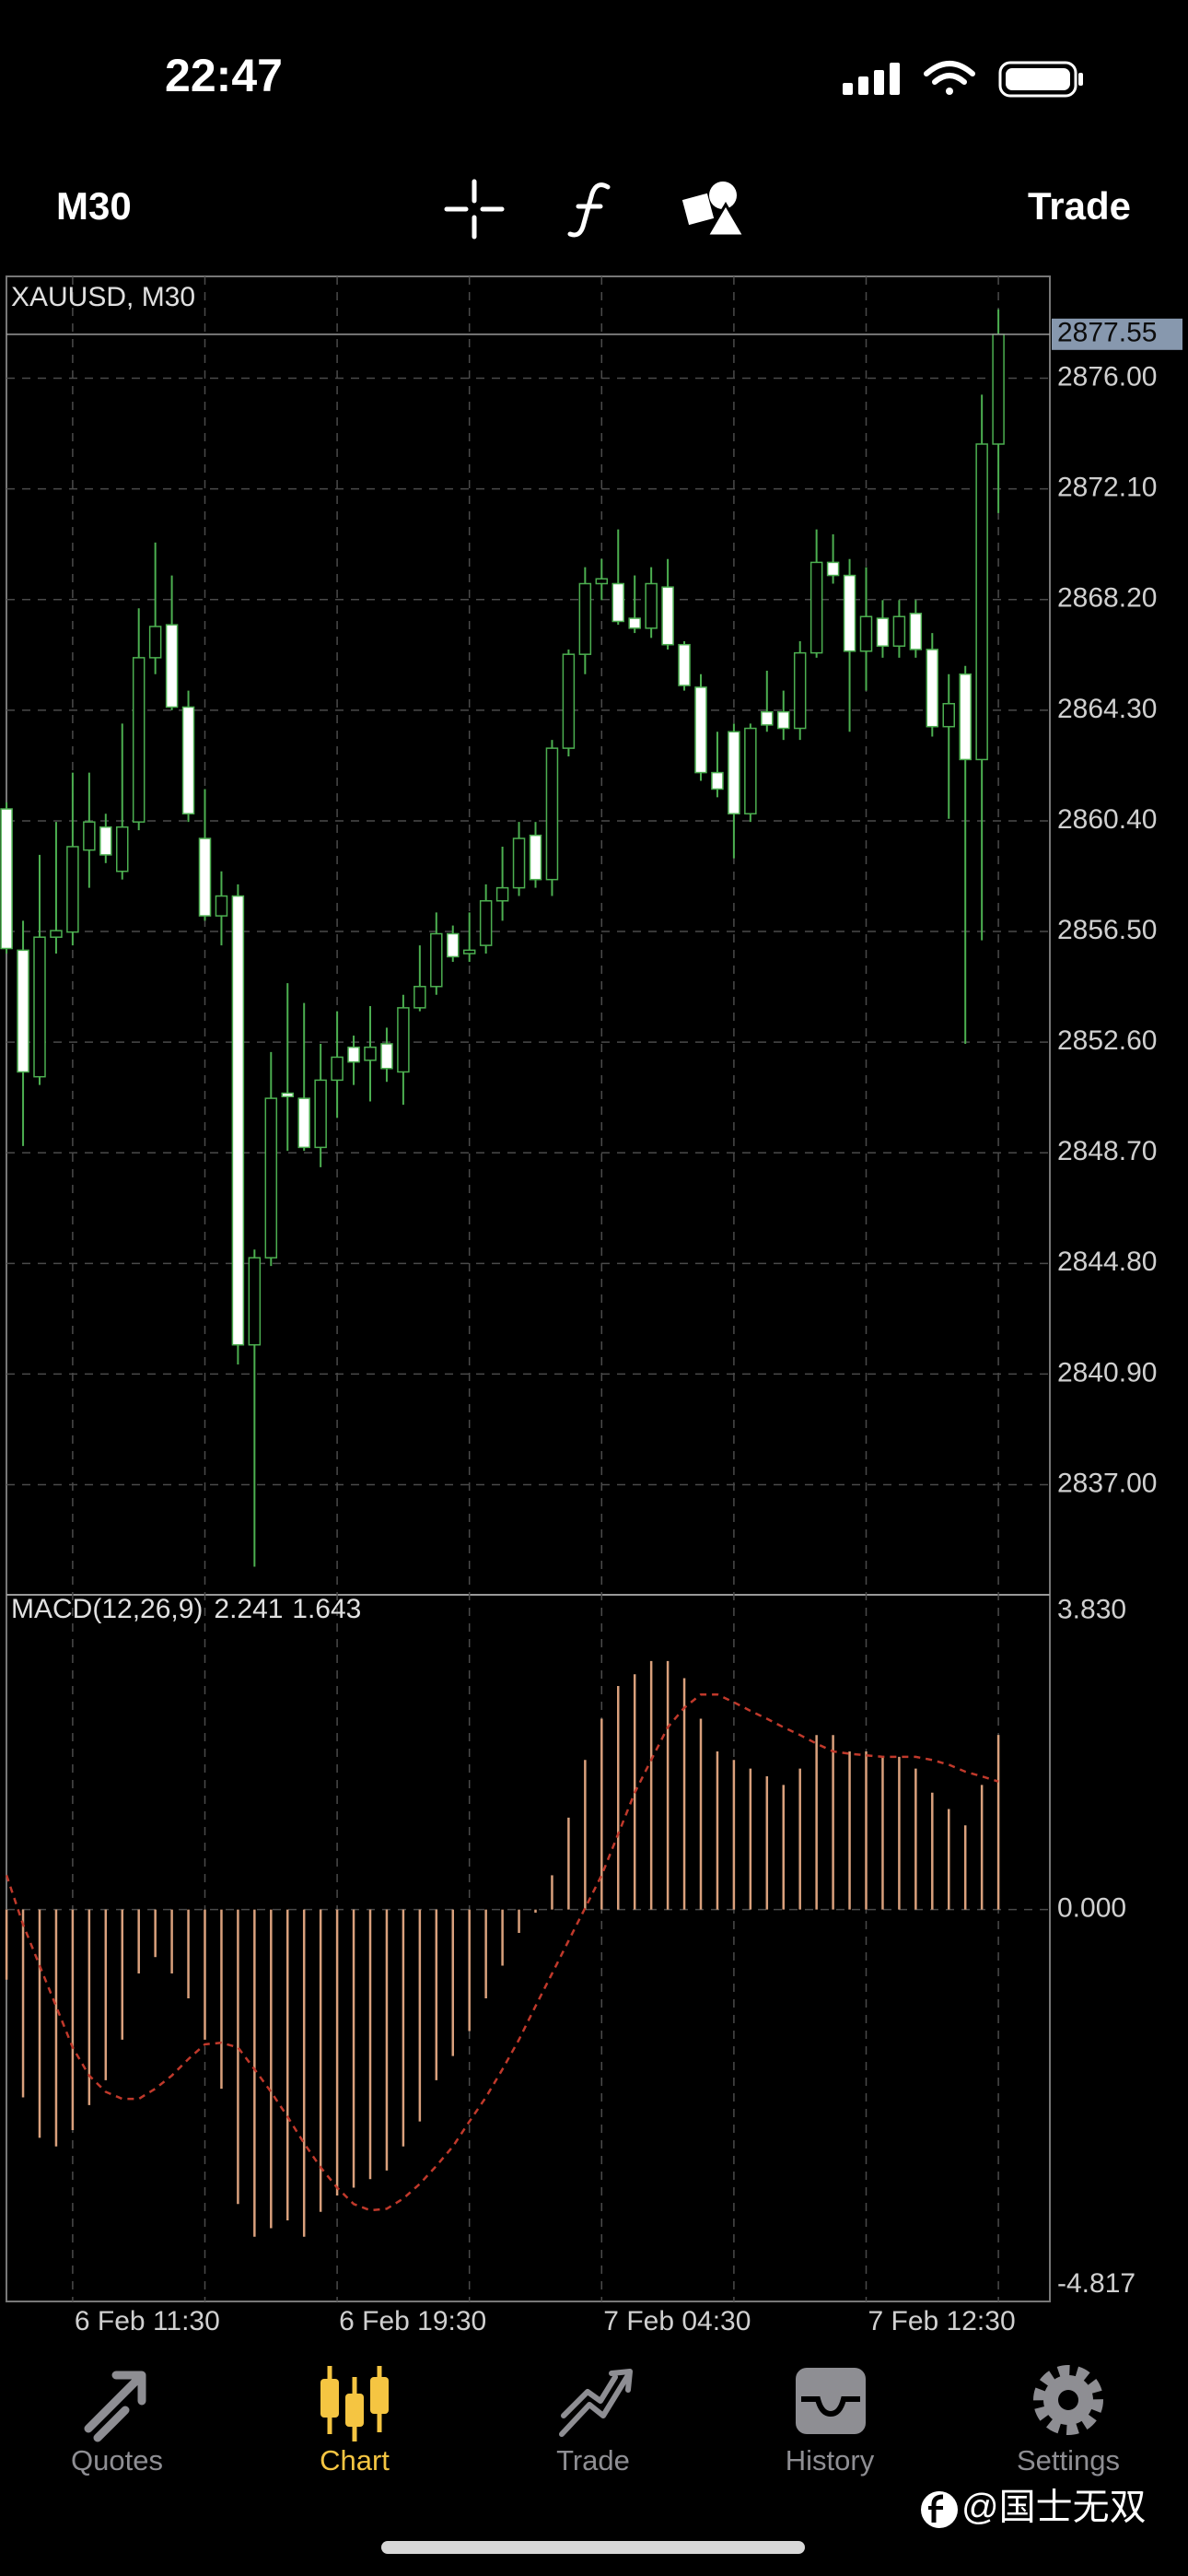 The width and height of the screenshot is (1188, 2576). What do you see at coordinates (1107, 819) in the screenshot?
I see `y-tick-label: 2860.40` at bounding box center [1107, 819].